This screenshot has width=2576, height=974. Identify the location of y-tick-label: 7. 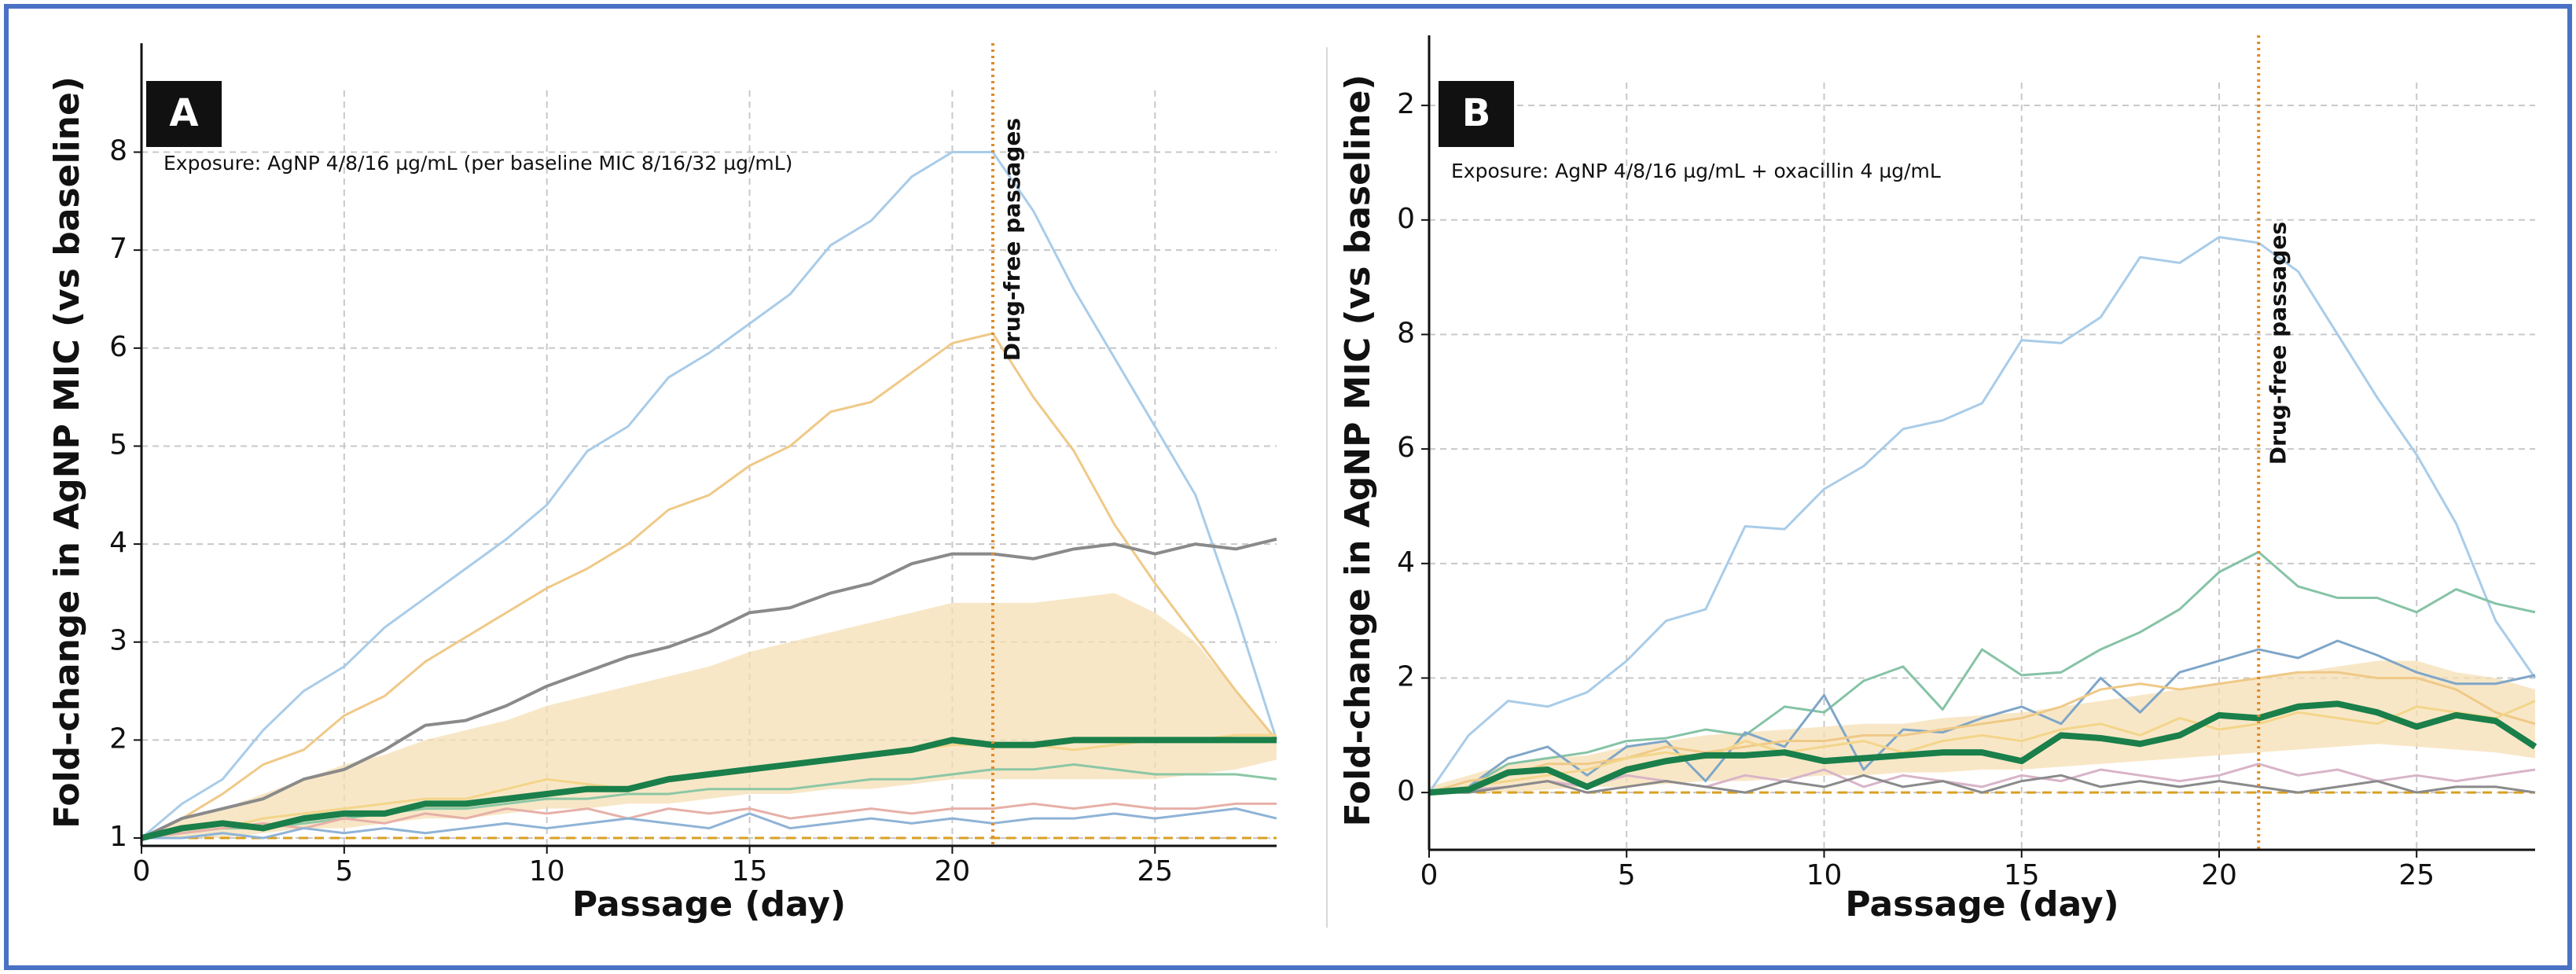
(118, 249).